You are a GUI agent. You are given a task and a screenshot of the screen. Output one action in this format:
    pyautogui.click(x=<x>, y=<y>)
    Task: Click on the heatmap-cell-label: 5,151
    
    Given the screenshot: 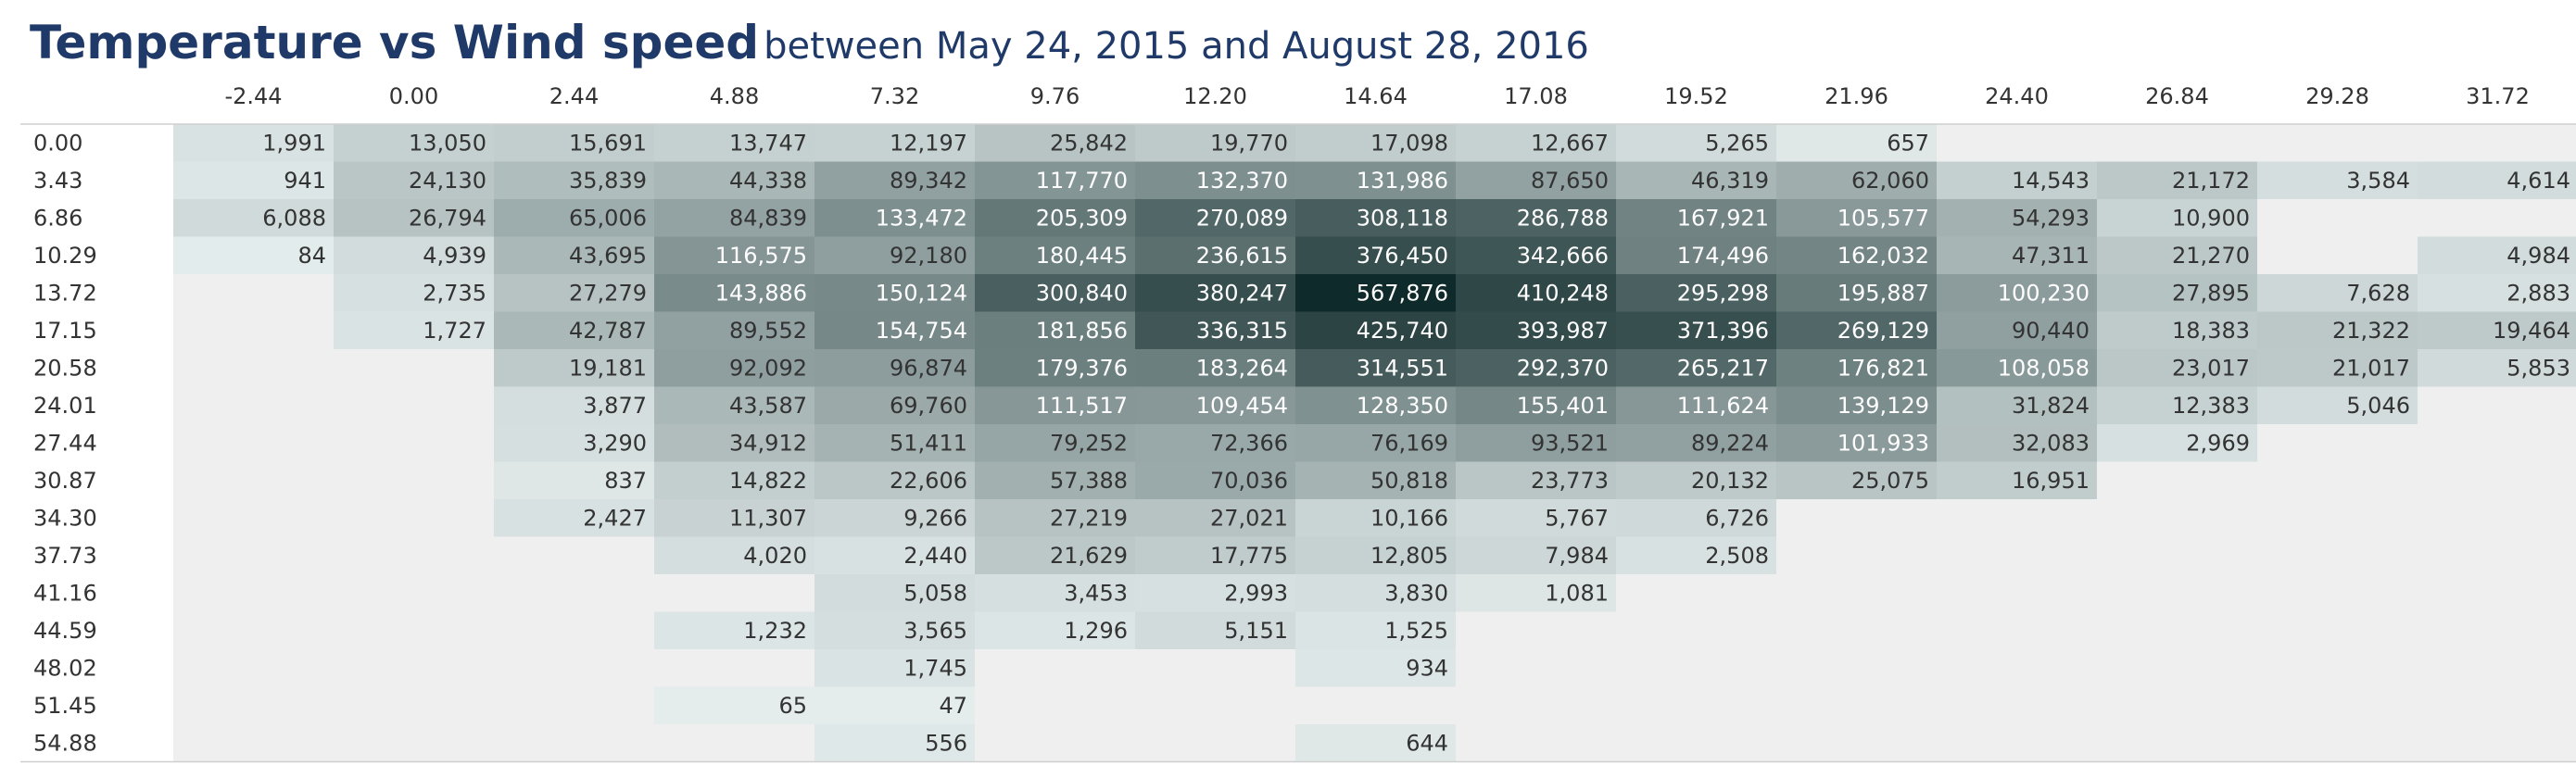 What is the action you would take?
    pyautogui.click(x=1256, y=631)
    